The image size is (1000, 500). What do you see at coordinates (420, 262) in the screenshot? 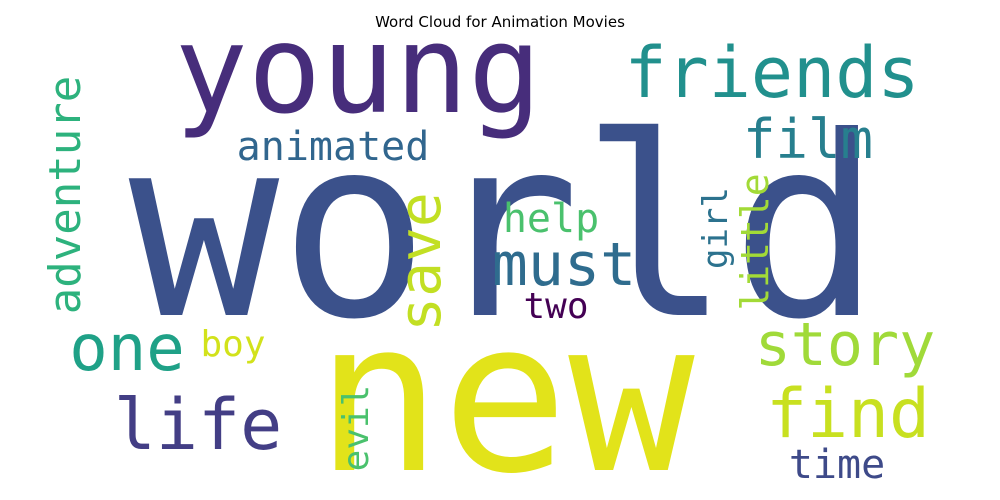
I see `word-save: save` at bounding box center [420, 262].